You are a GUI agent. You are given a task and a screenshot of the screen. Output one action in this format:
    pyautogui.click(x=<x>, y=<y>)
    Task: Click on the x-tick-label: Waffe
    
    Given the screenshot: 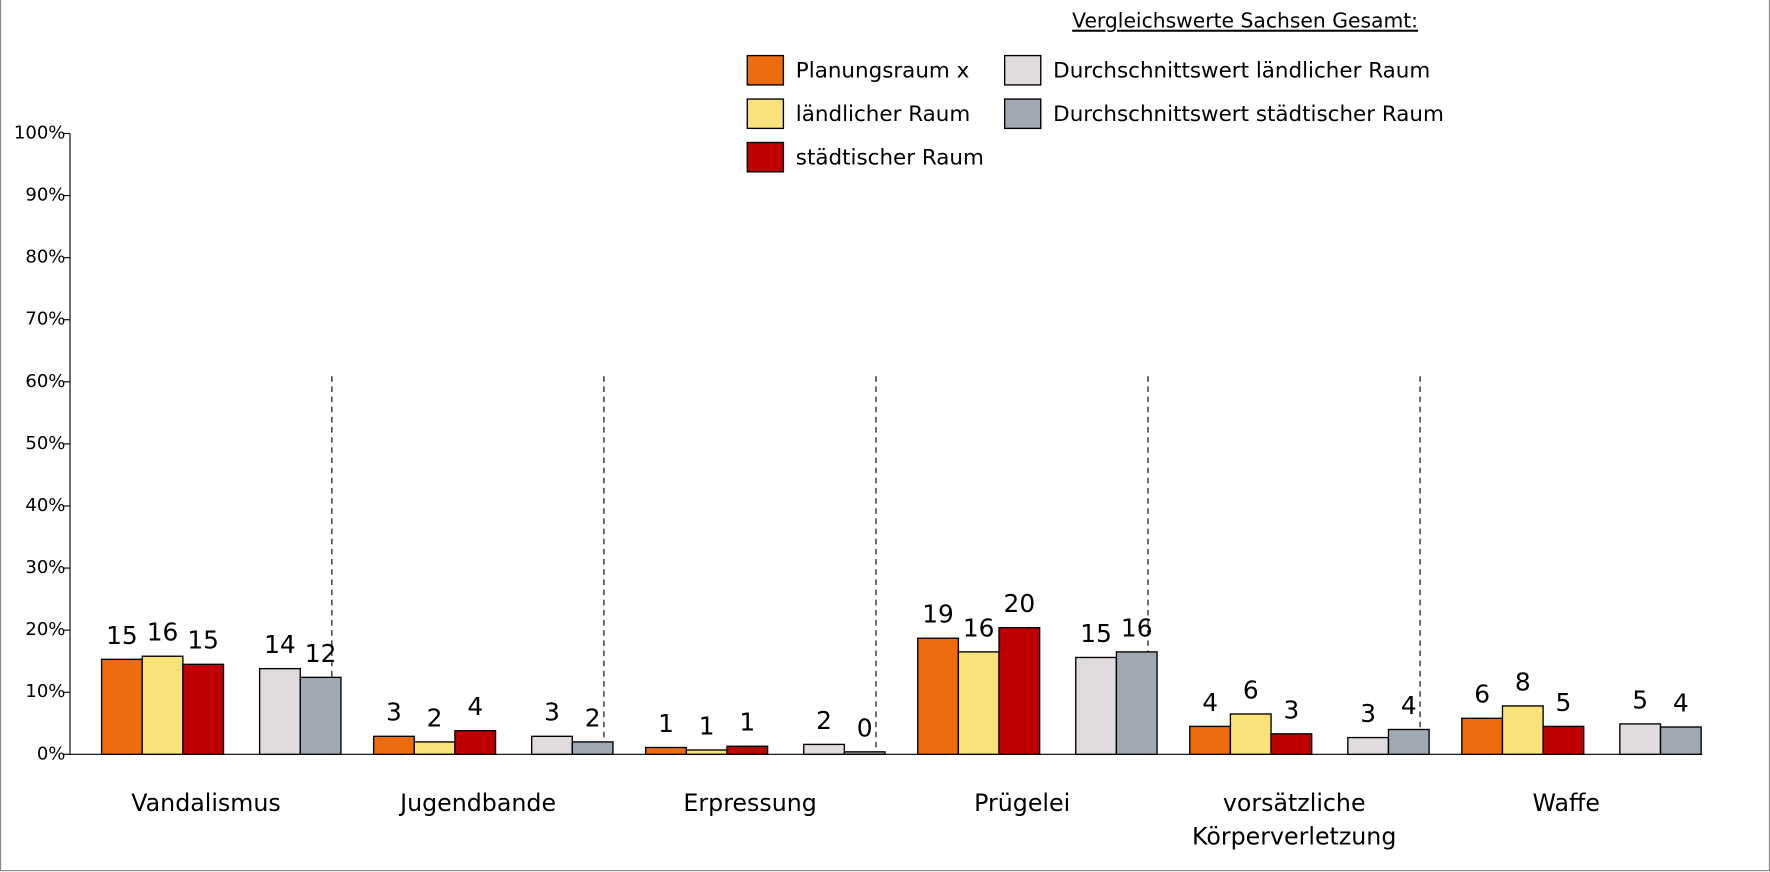 What is the action you would take?
    pyautogui.click(x=1566, y=803)
    